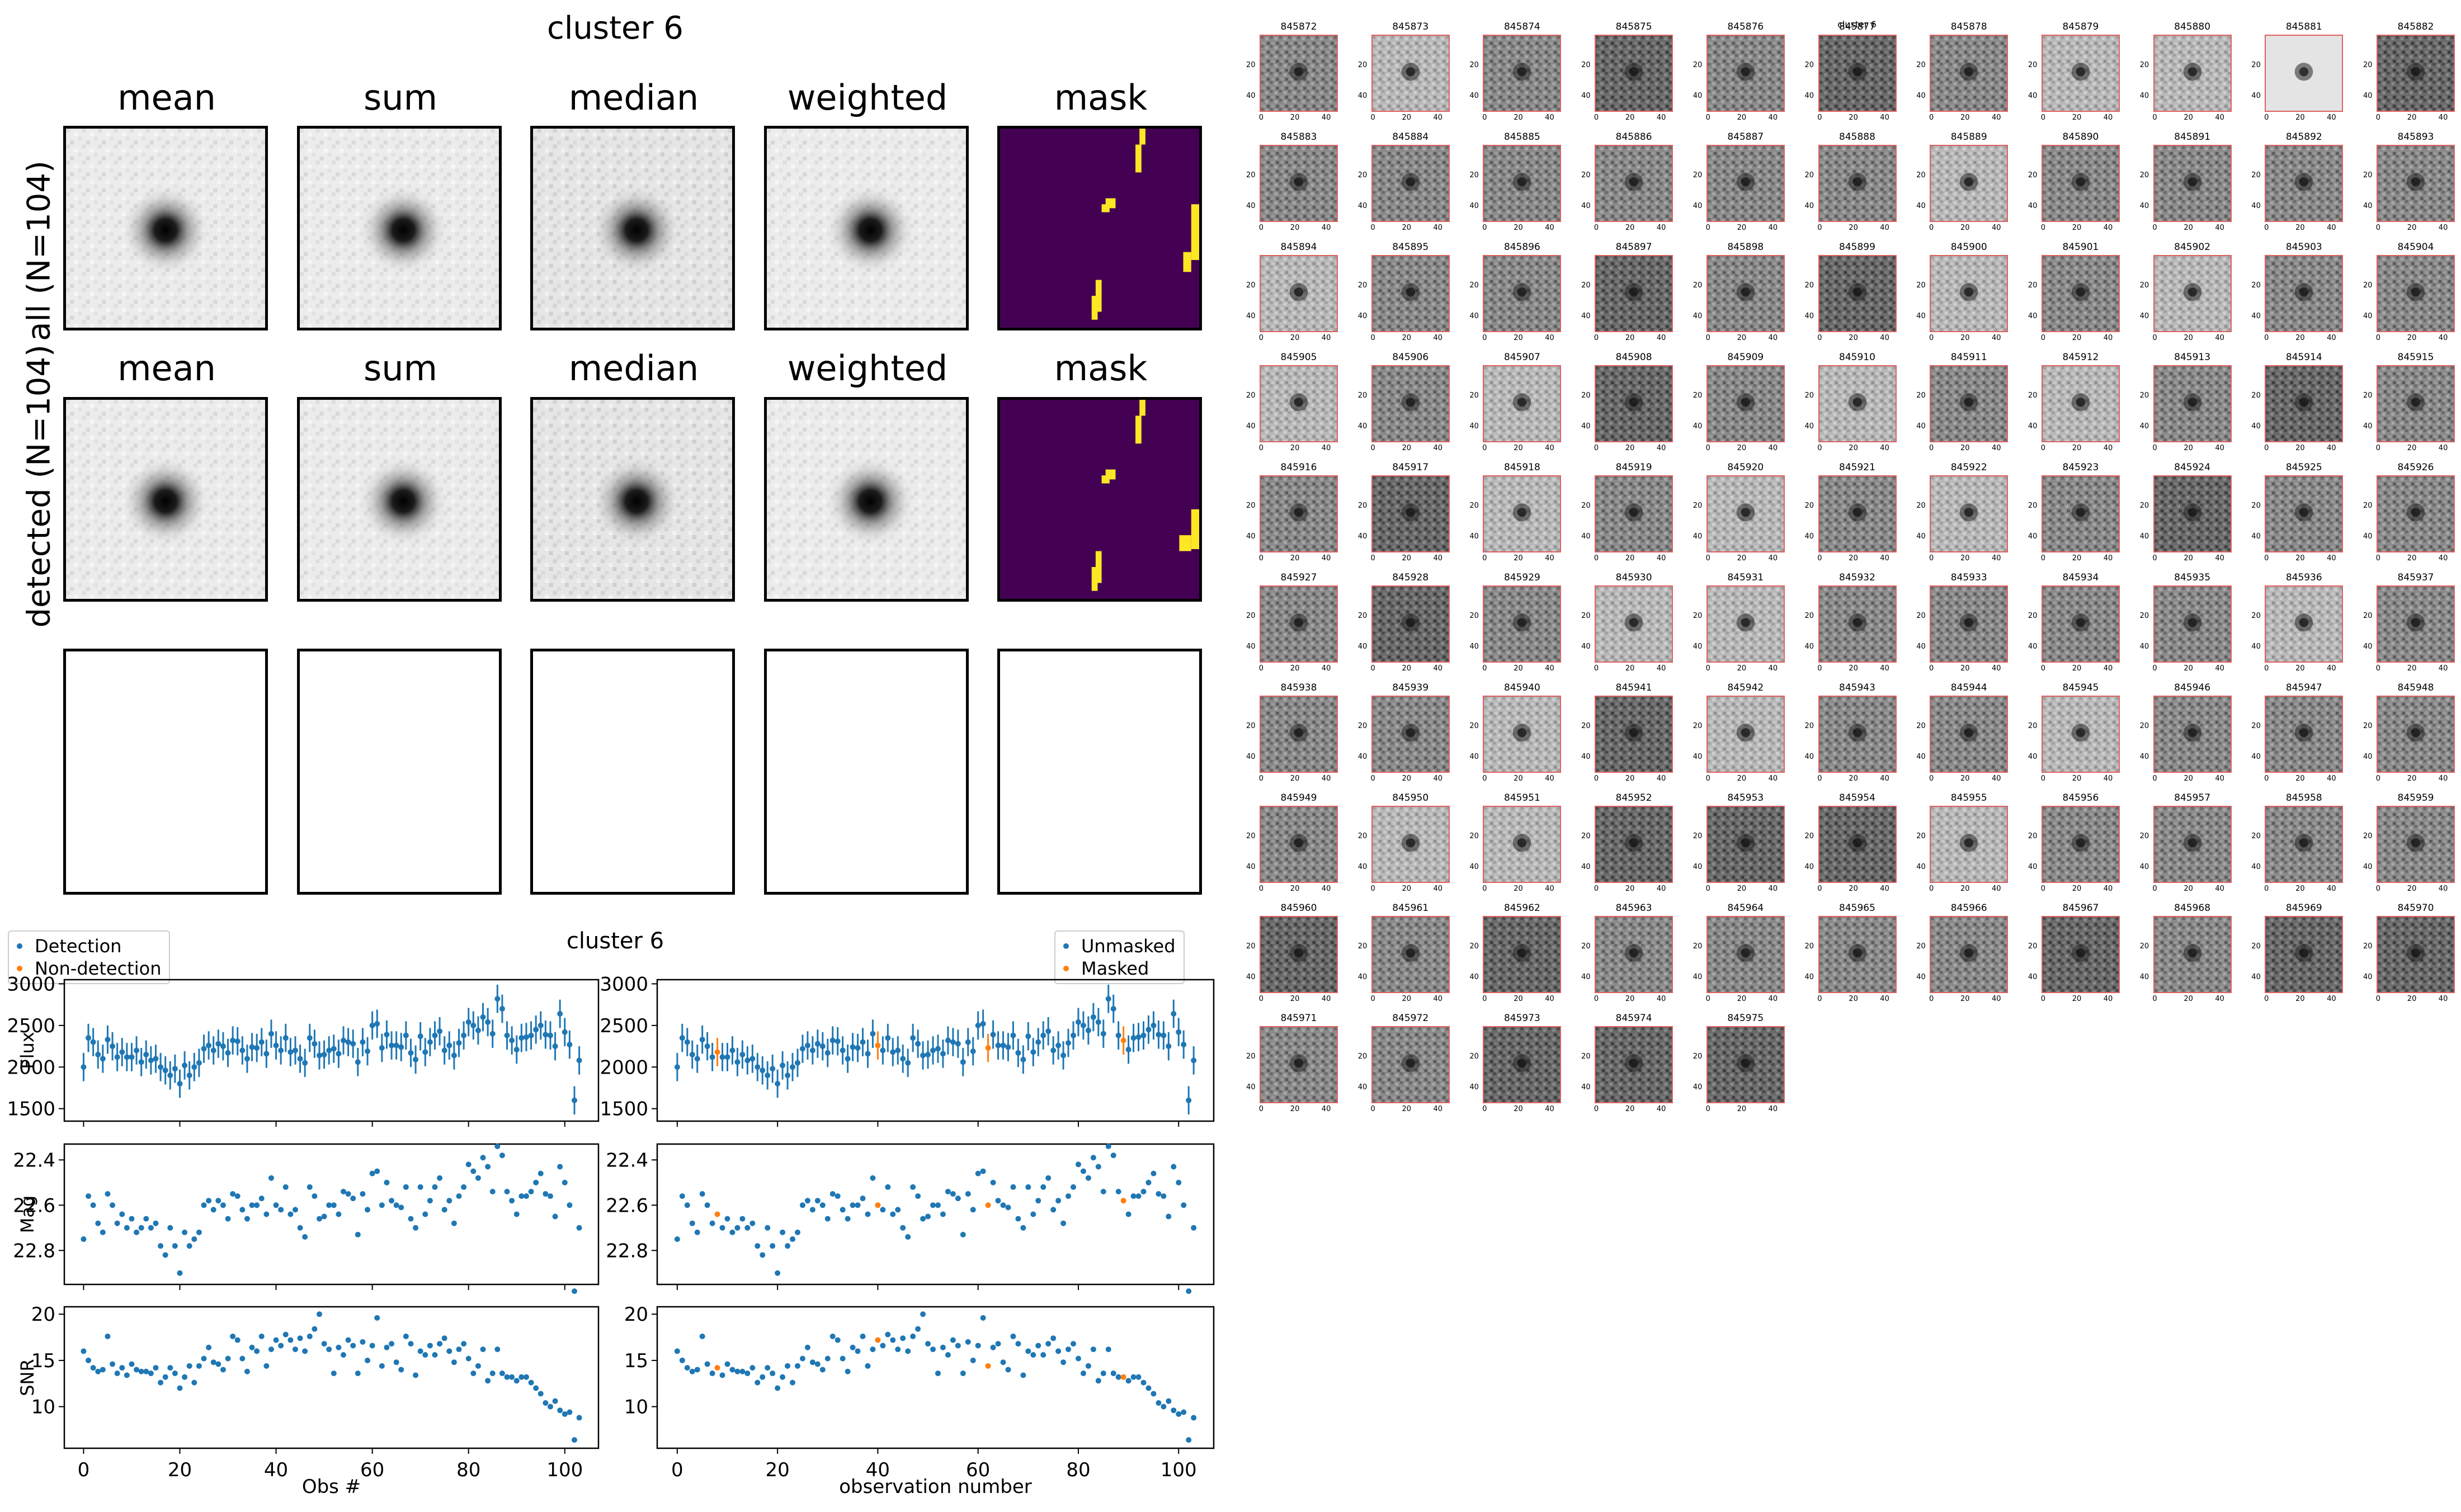 This screenshot has height=1512, width=2461. I want to click on panel-all-sum, so click(399, 228).